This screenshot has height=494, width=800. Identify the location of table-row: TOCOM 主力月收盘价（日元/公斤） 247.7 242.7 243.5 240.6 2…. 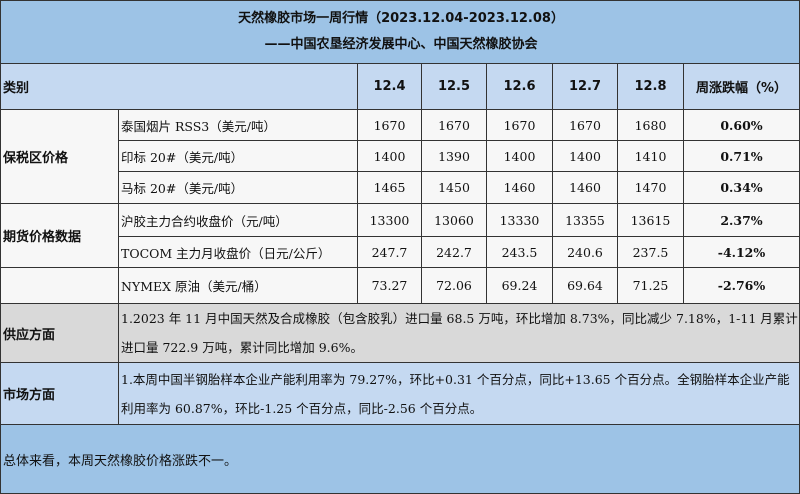
(400, 252).